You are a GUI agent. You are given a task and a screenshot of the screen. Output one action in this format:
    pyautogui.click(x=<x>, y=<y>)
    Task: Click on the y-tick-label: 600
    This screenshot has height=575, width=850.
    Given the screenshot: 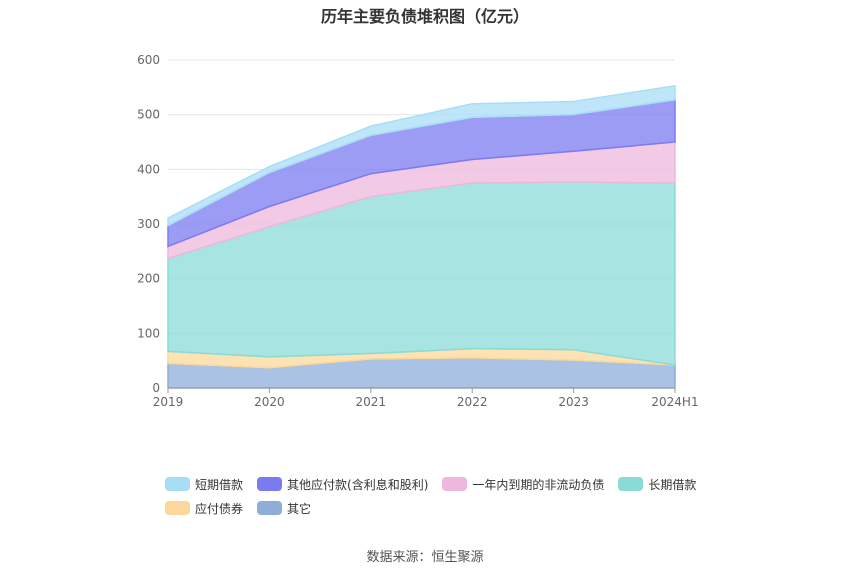 What is the action you would take?
    pyautogui.click(x=148, y=60)
    